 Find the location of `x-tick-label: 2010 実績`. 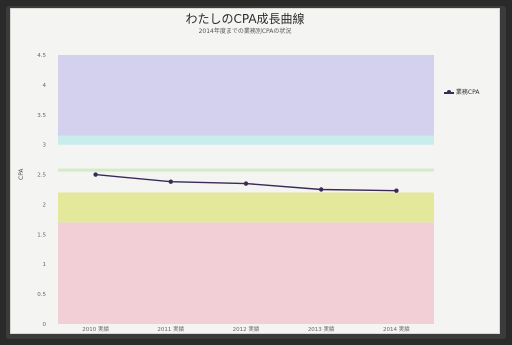

x-tick-label: 2010 実績 is located at coordinates (95, 329).